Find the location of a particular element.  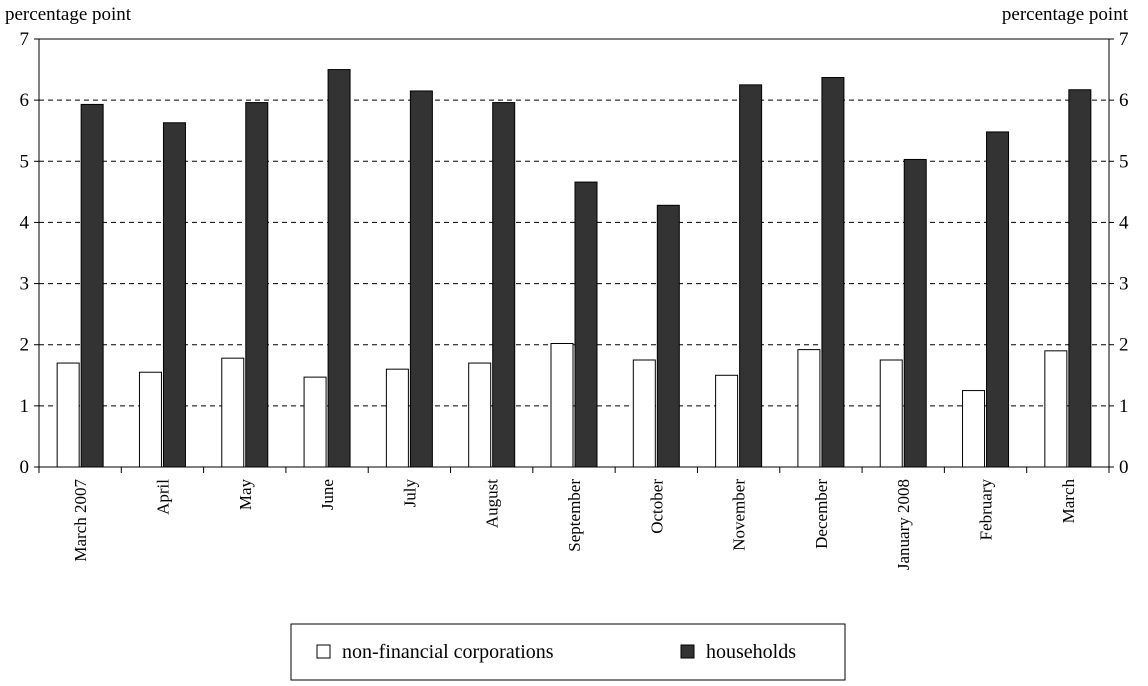

category-label-7: October is located at coordinates (656, 506).